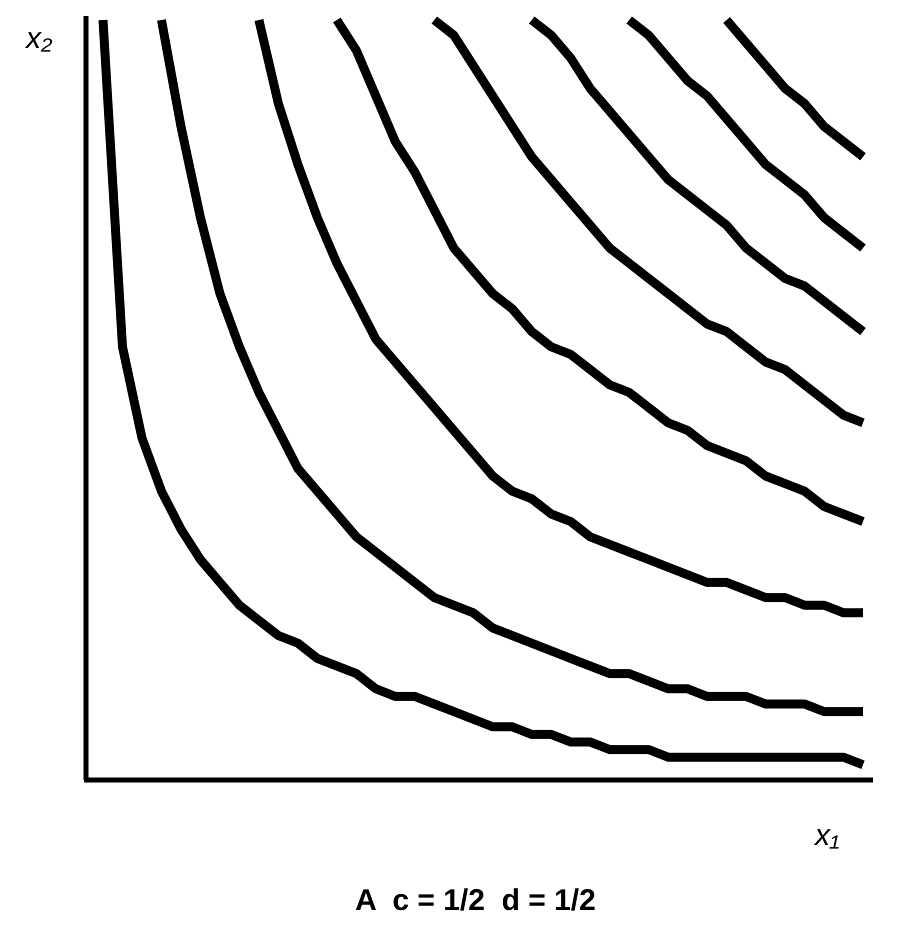 The height and width of the screenshot is (934, 921). Describe the element at coordinates (475, 900) in the screenshot. I see `text: A c = 1/2 d = 1/2` at that location.